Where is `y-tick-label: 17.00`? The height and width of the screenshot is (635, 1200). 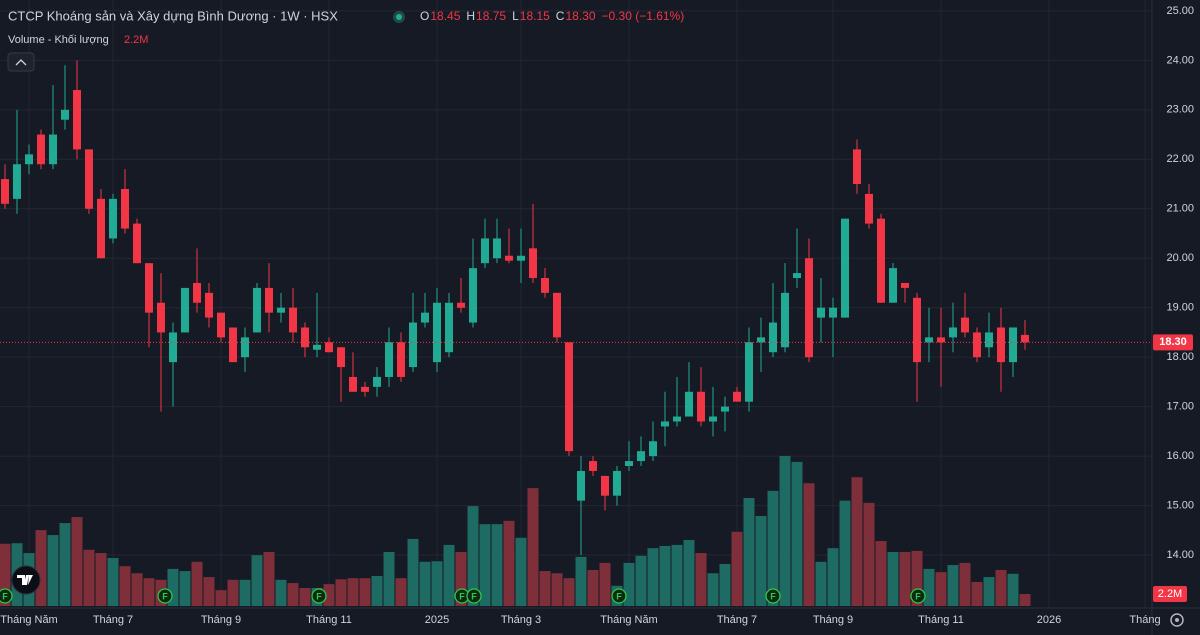 y-tick-label: 17.00 is located at coordinates (1180, 407).